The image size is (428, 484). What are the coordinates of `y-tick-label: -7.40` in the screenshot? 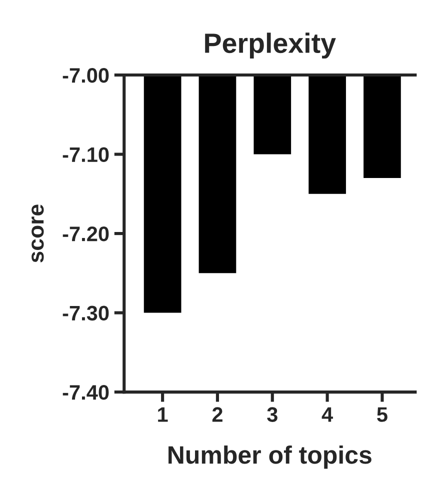 It's located at (85, 392).